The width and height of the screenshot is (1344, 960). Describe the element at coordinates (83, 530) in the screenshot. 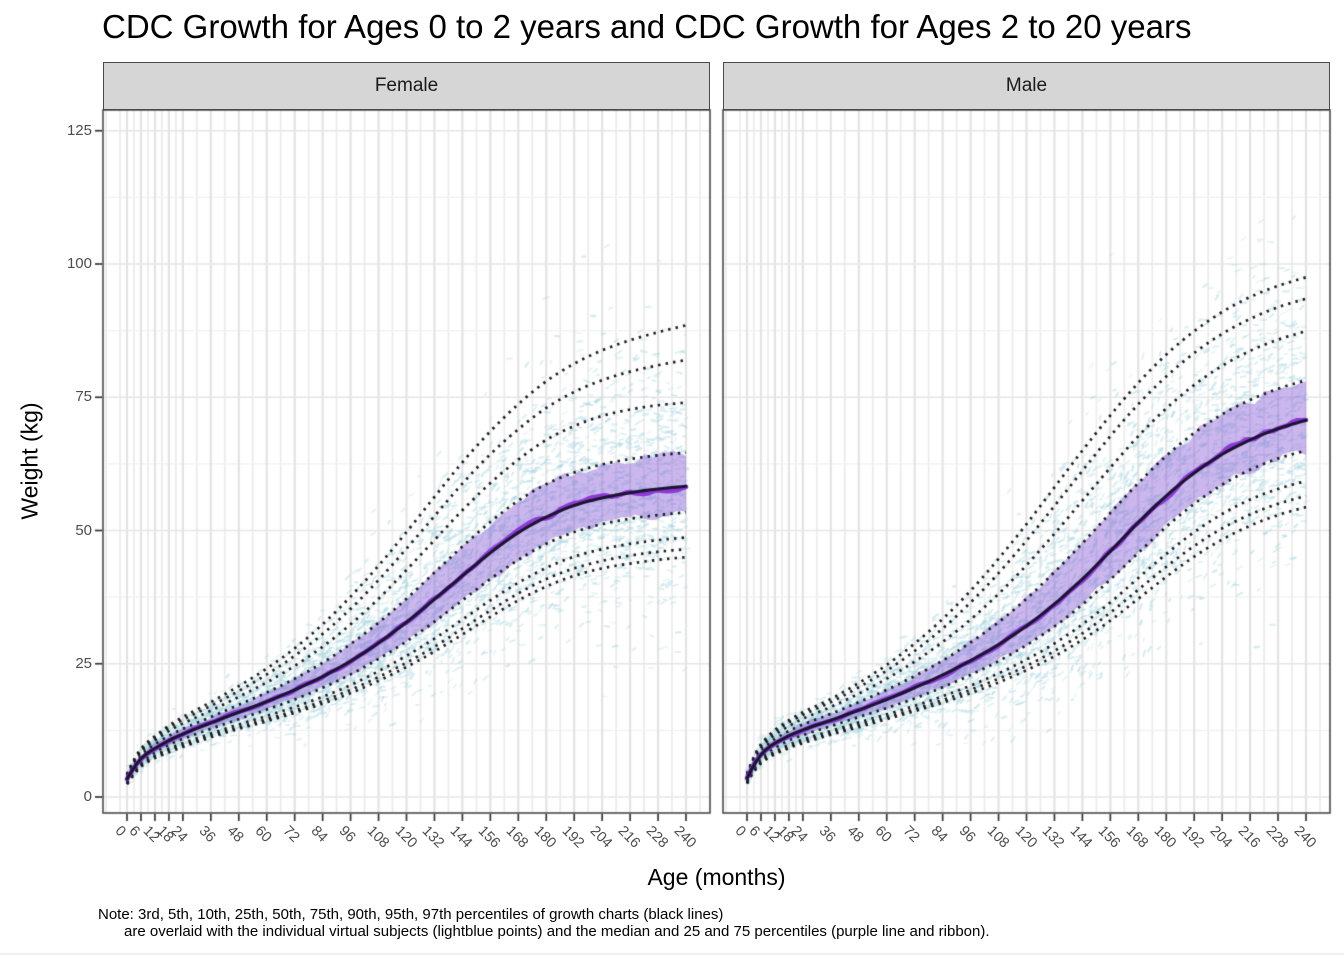

I see `y-tick-label: 50` at that location.